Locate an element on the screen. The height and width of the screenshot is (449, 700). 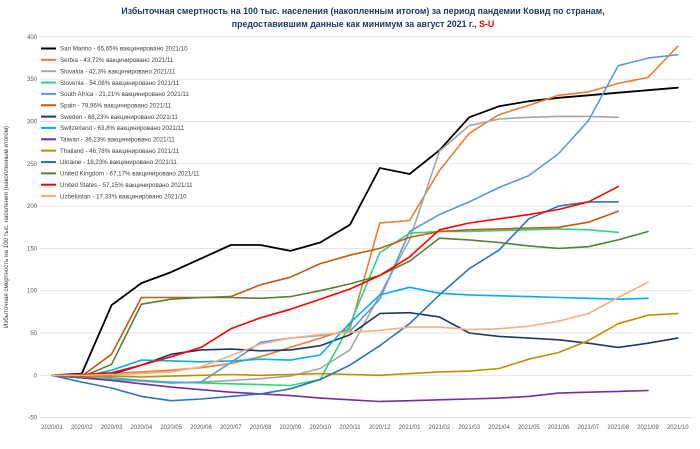
legend-item-taiwan: Taiwan - 36,23% вакцинировано 2021/11 is located at coordinates (108, 140).